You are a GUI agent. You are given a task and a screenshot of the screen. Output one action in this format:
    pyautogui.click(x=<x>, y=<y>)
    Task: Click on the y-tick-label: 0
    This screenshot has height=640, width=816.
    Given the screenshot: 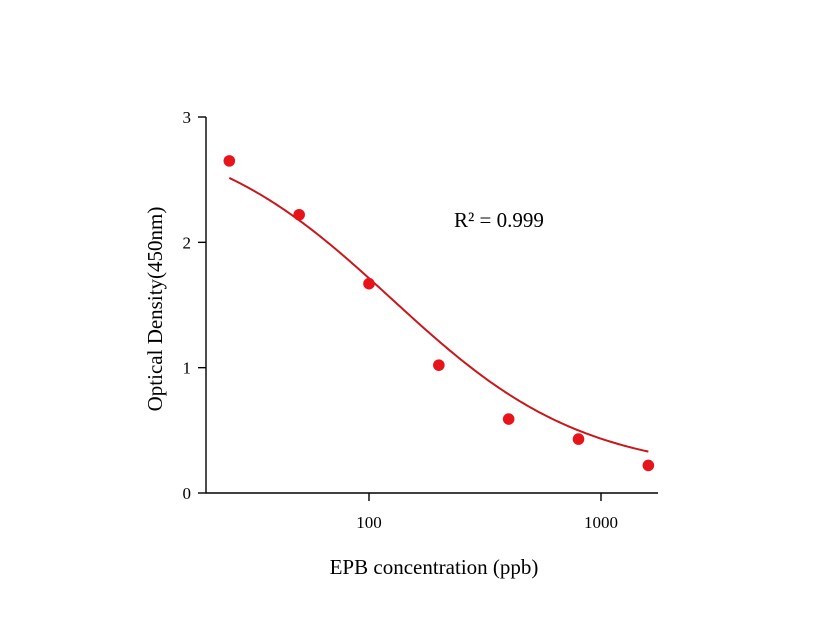 What is the action you would take?
    pyautogui.click(x=187, y=493)
    